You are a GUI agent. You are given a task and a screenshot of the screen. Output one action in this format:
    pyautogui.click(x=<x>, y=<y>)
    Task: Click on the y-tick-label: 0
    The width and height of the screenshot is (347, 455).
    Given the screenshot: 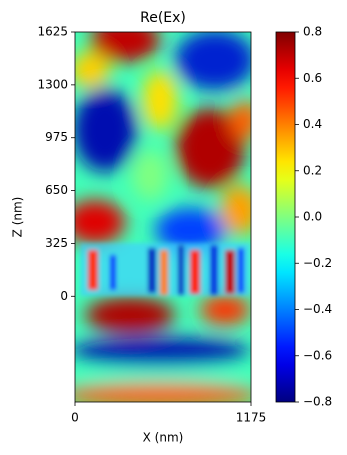 What is the action you would take?
    pyautogui.click(x=64, y=296)
    